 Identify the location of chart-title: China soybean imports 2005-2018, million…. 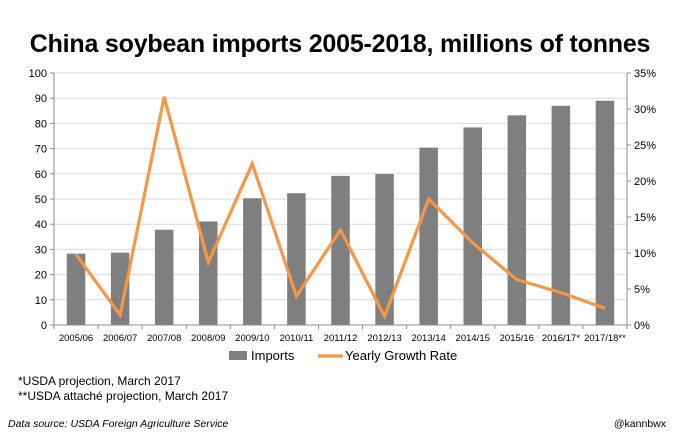
(340, 44).